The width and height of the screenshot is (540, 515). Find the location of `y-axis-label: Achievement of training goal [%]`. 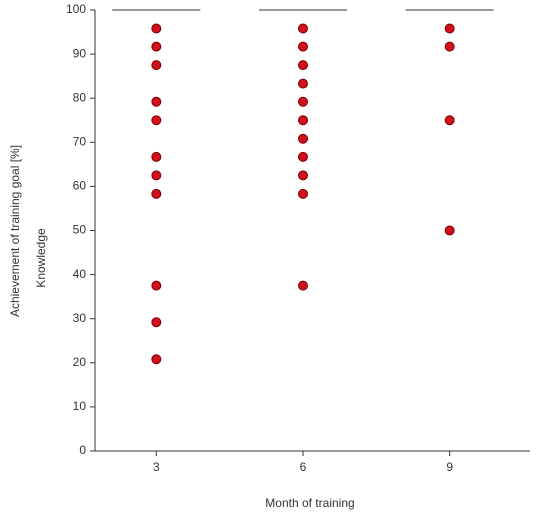

y-axis-label: Achievement of training goal [%] is located at coordinates (15, 231).